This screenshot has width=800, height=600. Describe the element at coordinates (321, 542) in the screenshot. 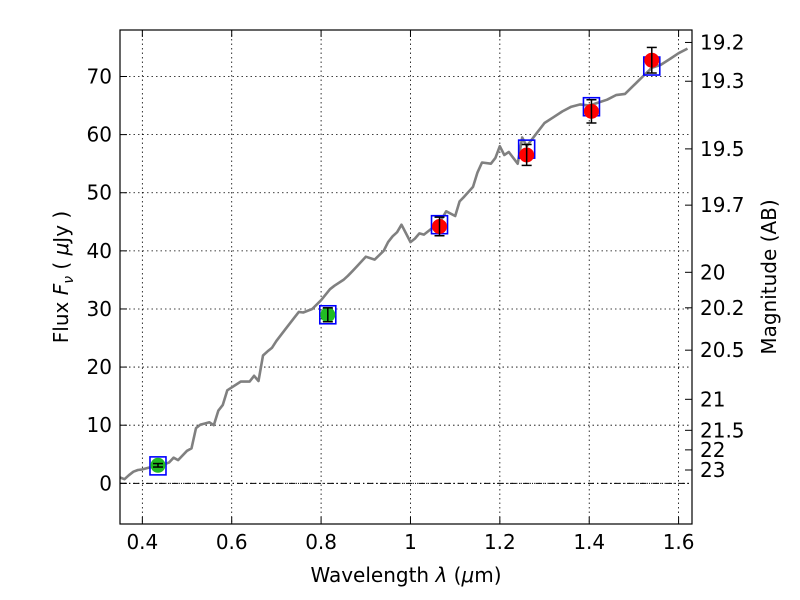

I see `x-tick-label: 0.8` at that location.